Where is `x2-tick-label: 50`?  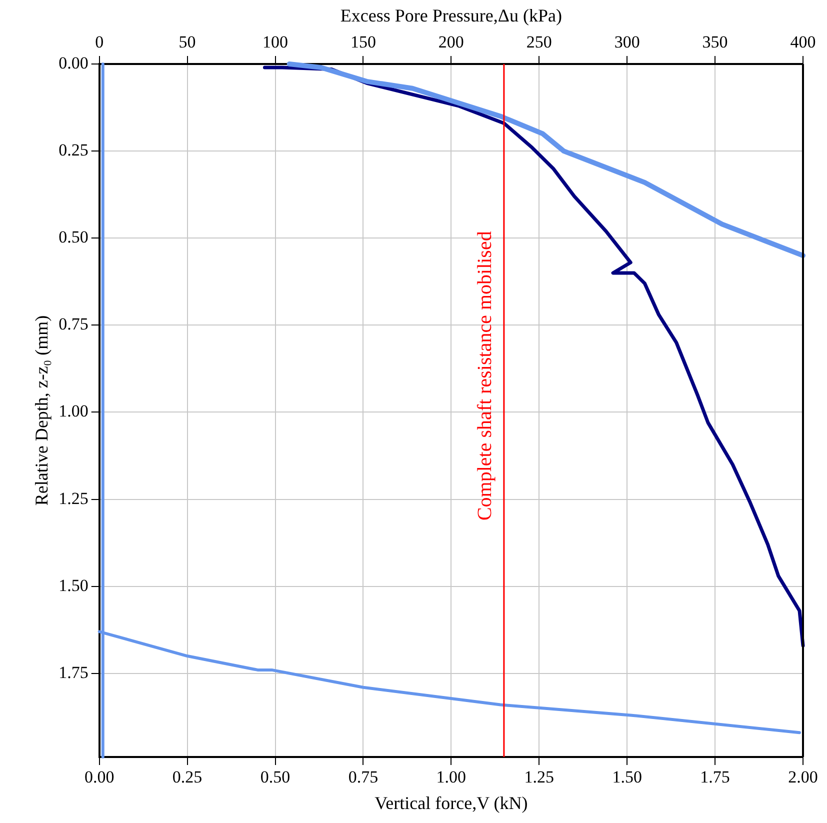
x2-tick-label: 50 is located at coordinates (187, 42).